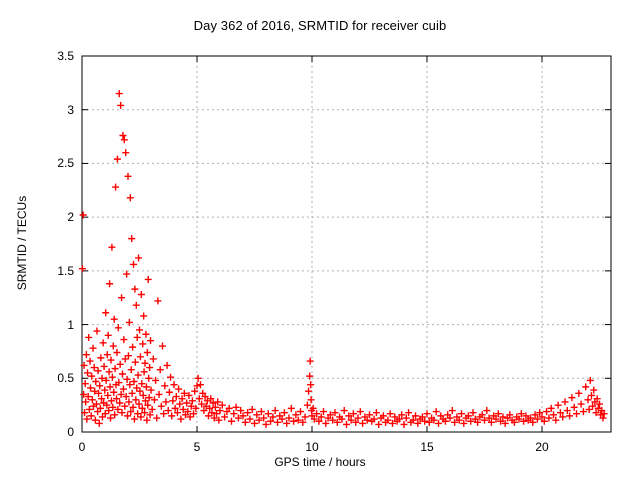  I want to click on y-tick-label: 1.5, so click(65, 270).